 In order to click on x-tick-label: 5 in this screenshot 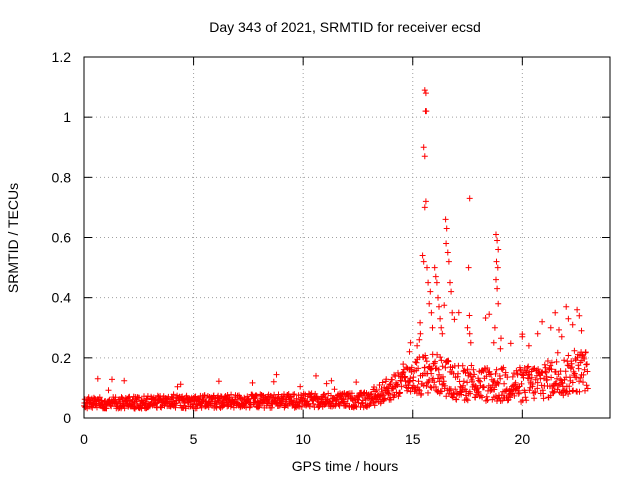, I will do `click(194, 439)`.